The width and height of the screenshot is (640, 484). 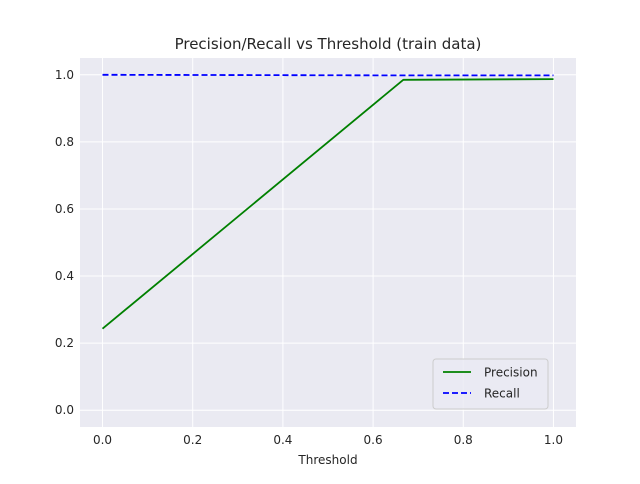 I want to click on y-tick-label: 0.8, so click(x=64, y=142).